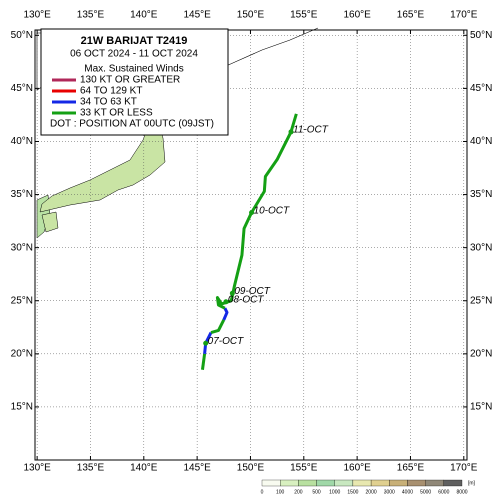  I want to click on legend-title: 21W BARIJAT T2419, so click(134, 41).